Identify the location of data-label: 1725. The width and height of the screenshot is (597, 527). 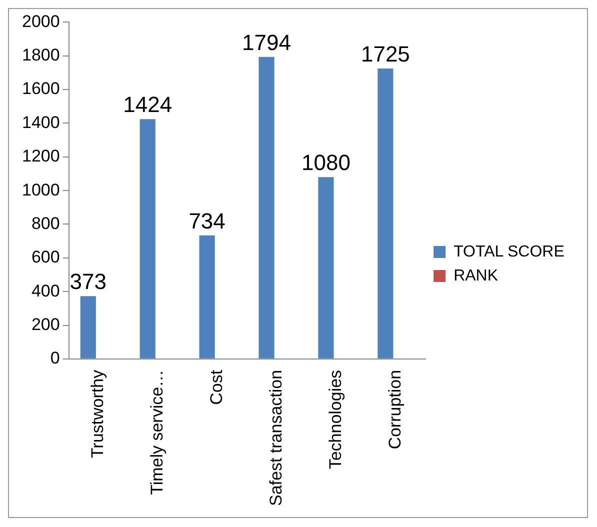
(385, 54).